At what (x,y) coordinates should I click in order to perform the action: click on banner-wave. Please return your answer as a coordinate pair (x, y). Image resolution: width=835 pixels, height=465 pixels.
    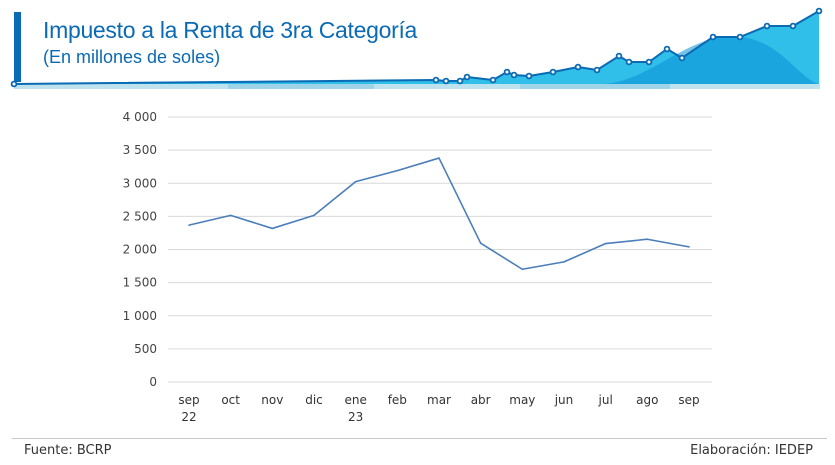
    Looking at the image, I should click on (709, 60).